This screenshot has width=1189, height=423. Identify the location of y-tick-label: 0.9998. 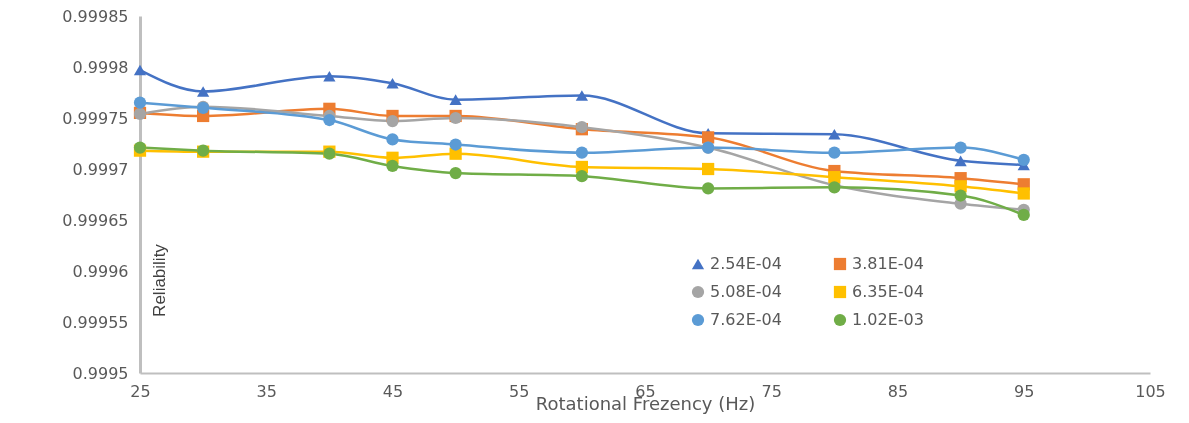
(100, 67).